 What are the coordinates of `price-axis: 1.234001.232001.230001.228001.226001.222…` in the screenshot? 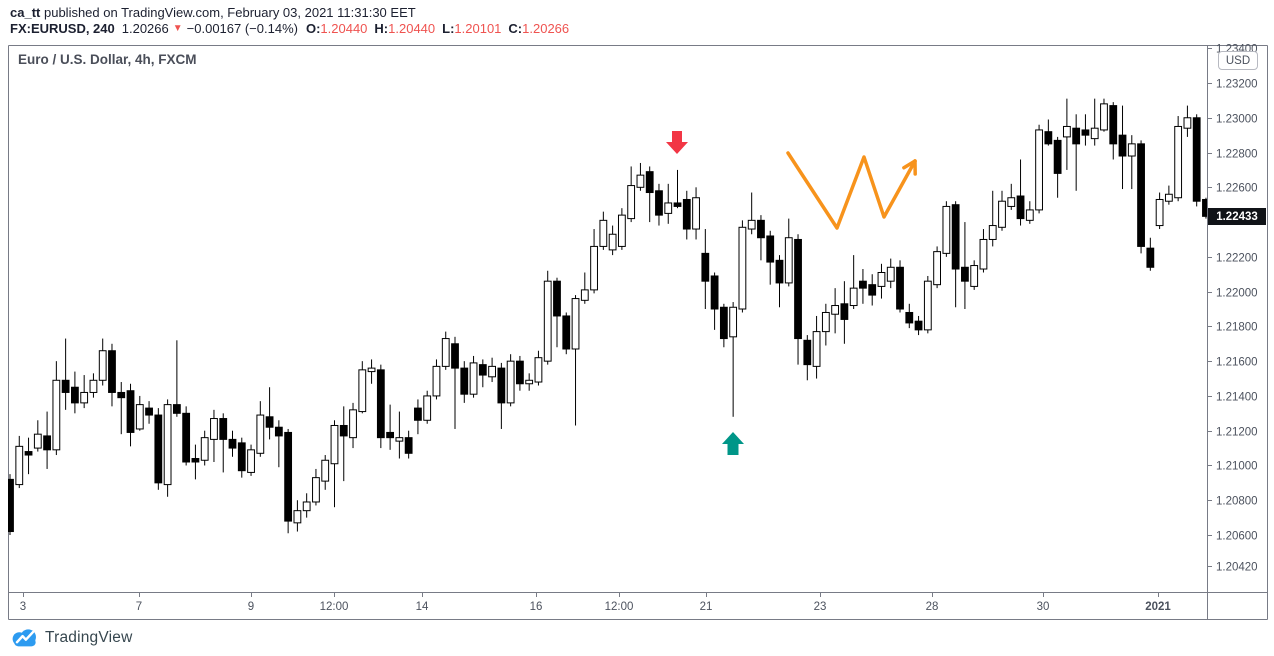 It's located at (1232, 309).